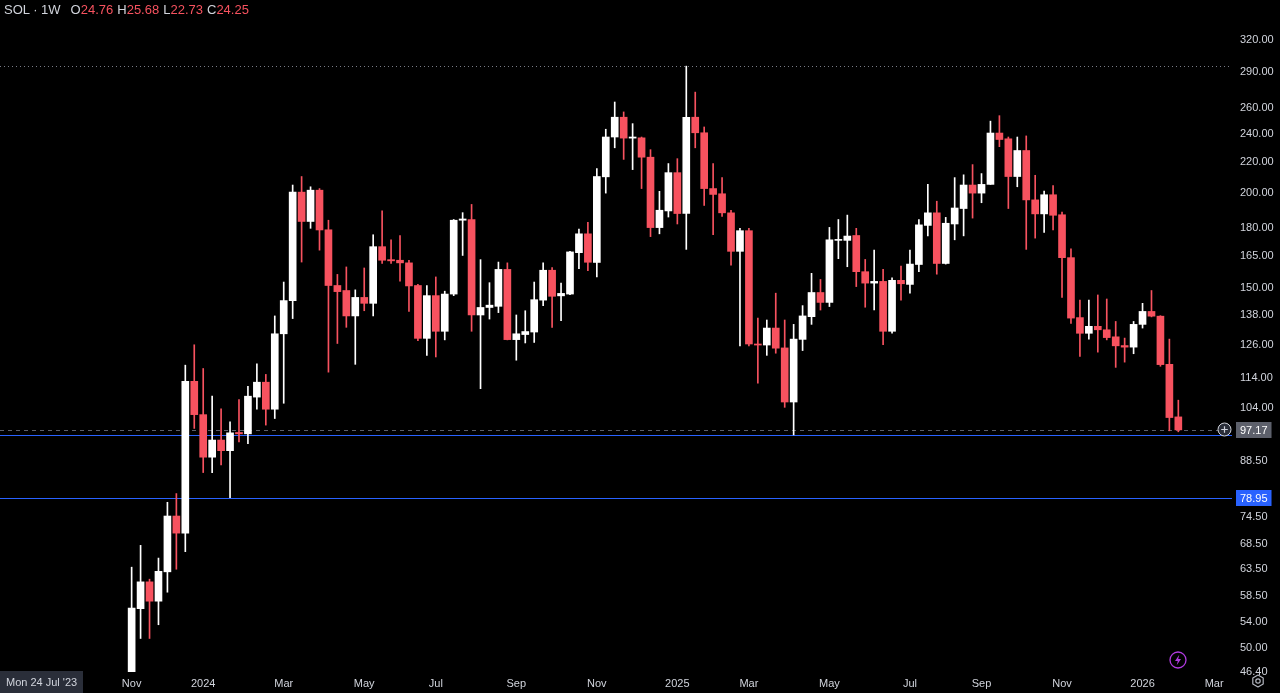  What do you see at coordinates (1257, 286) in the screenshot?
I see `y-tick-label: 150.00` at bounding box center [1257, 286].